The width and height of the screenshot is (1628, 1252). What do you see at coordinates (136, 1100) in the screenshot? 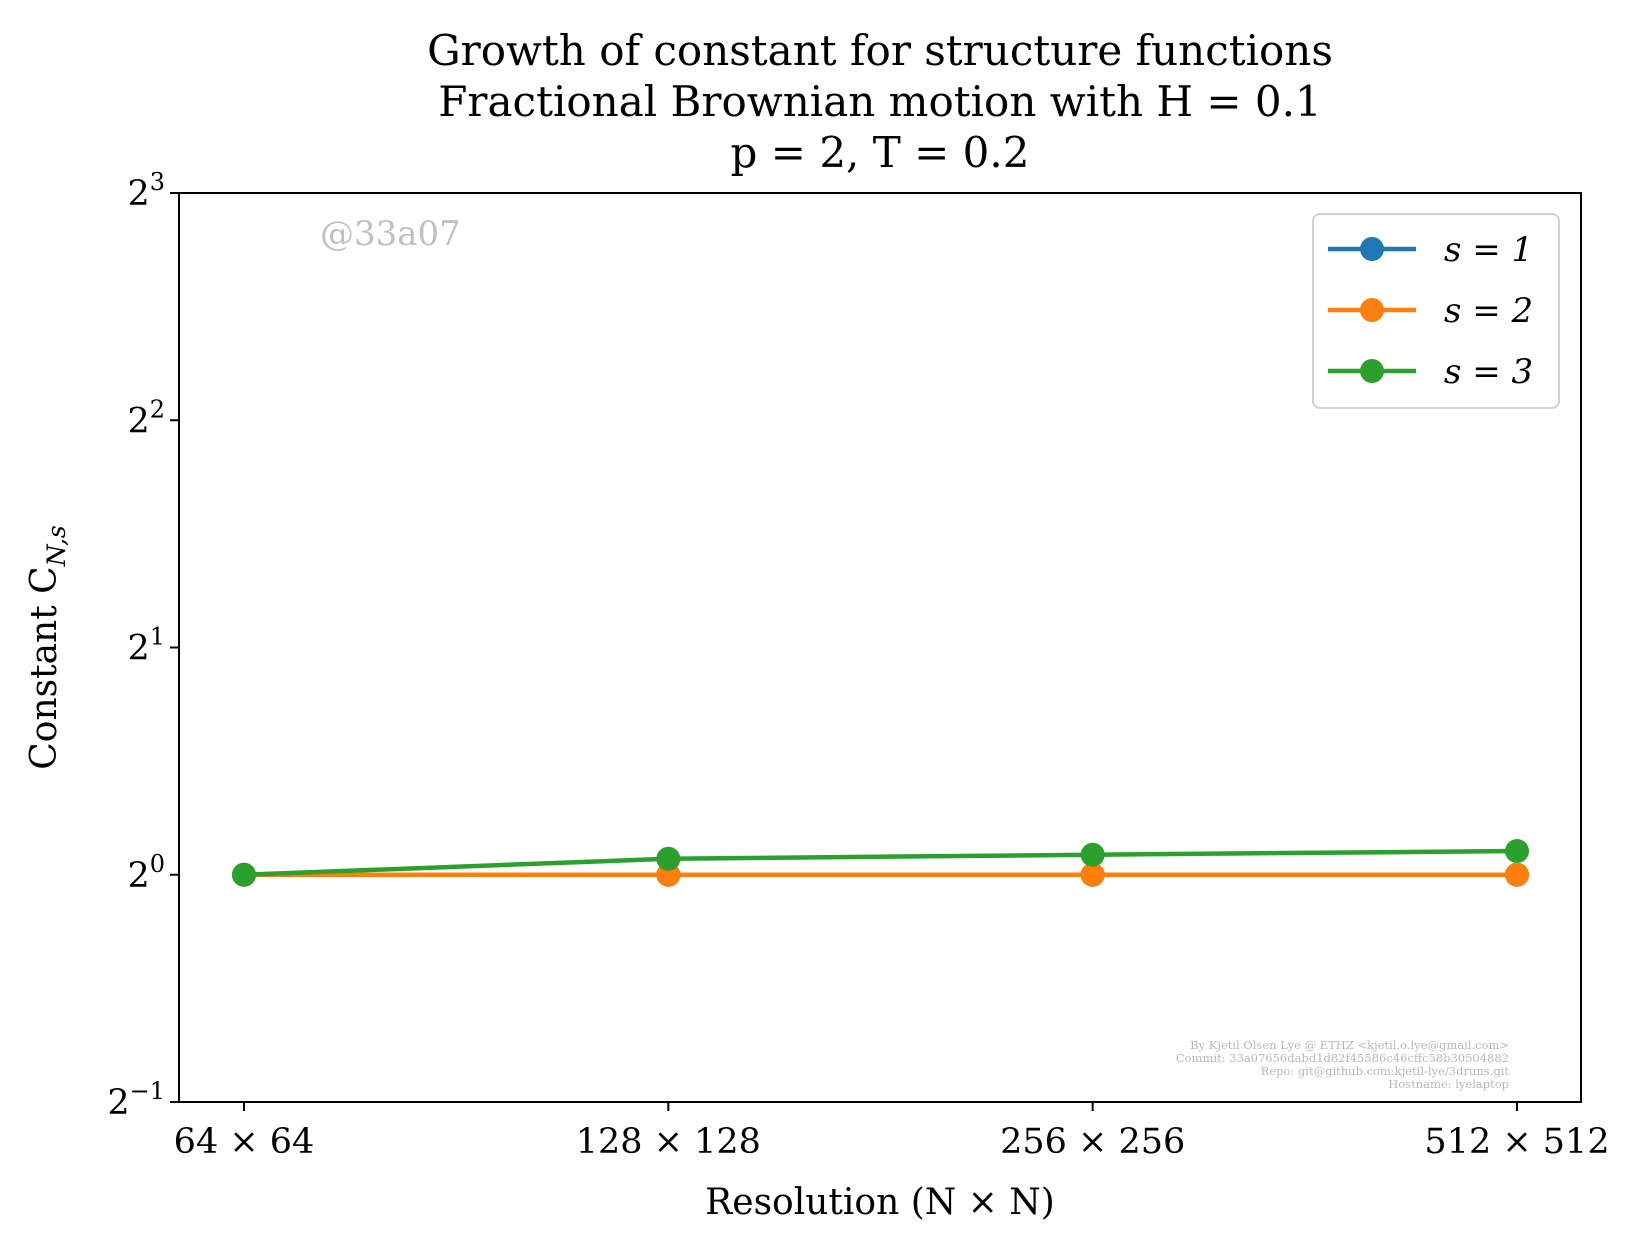
I see `y-tick-label: 2−1` at bounding box center [136, 1100].